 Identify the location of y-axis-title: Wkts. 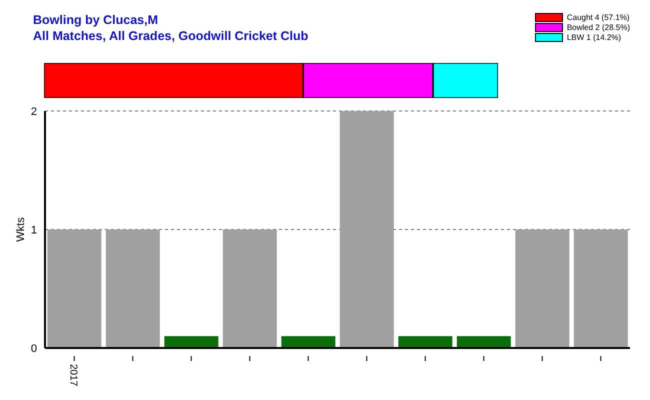
(20, 229).